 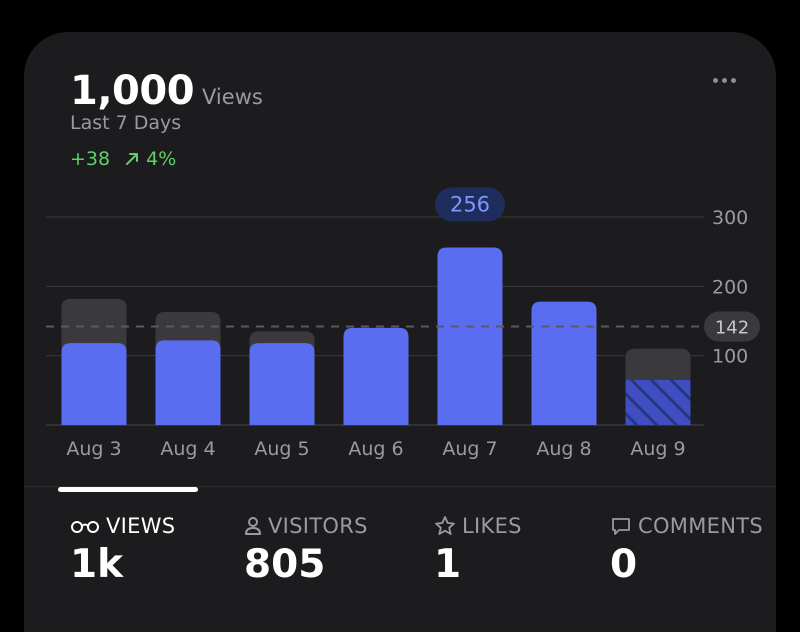 What do you see at coordinates (375, 449) in the screenshot?
I see `x-tick-label: Aug 6` at bounding box center [375, 449].